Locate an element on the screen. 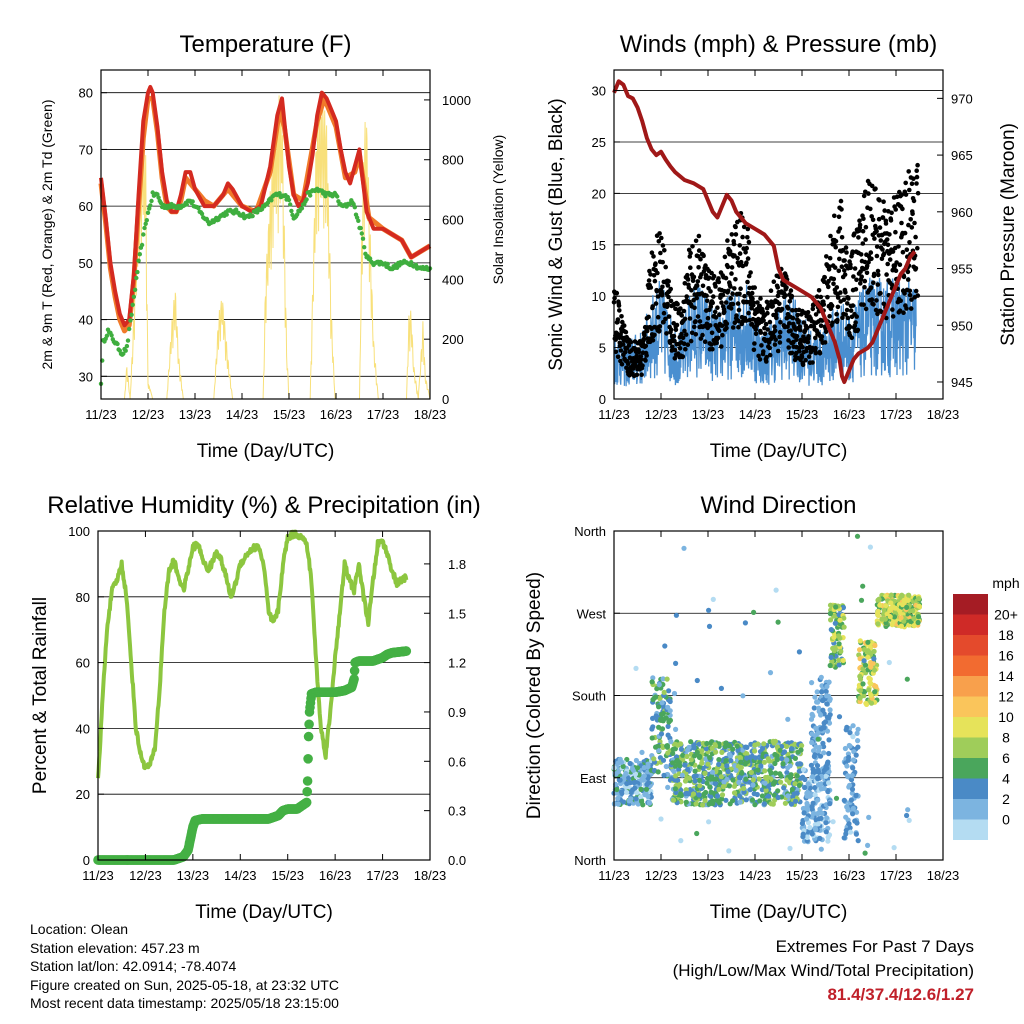  precip-point is located at coordinates (309, 724).